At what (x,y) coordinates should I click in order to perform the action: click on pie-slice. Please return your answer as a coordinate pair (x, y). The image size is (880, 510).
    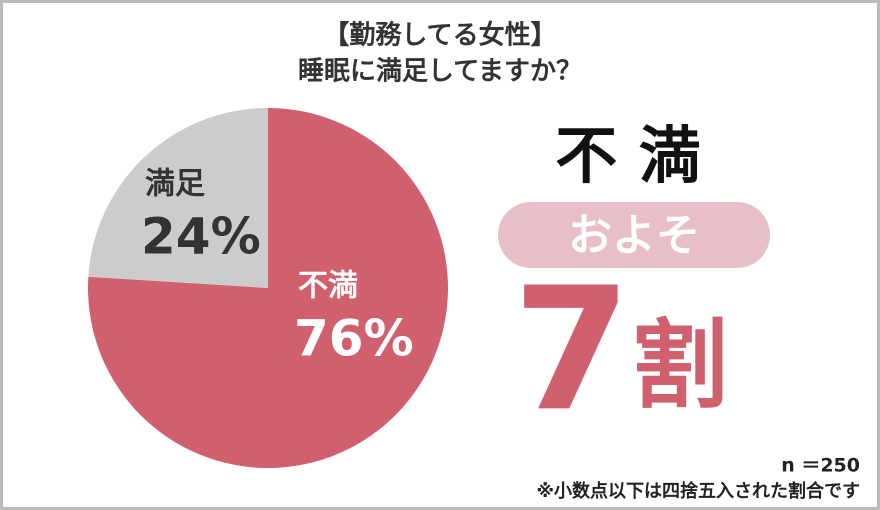
    Looking at the image, I should click on (178, 198).